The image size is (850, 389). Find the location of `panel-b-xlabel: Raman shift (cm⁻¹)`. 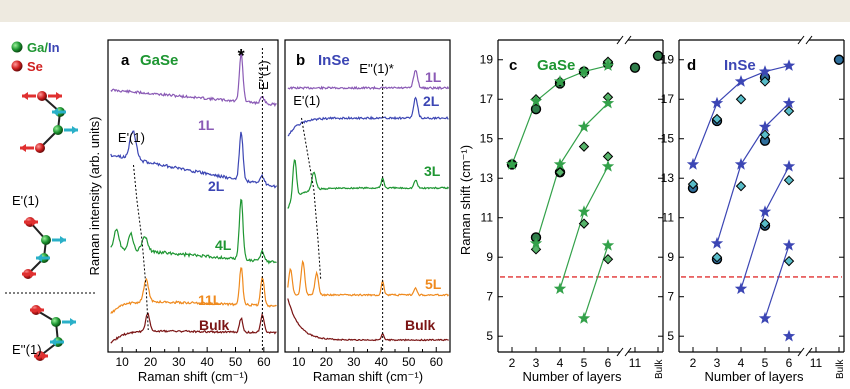

panel-b-xlabel: Raman shift (cm⁻¹) is located at coordinates (368, 376).